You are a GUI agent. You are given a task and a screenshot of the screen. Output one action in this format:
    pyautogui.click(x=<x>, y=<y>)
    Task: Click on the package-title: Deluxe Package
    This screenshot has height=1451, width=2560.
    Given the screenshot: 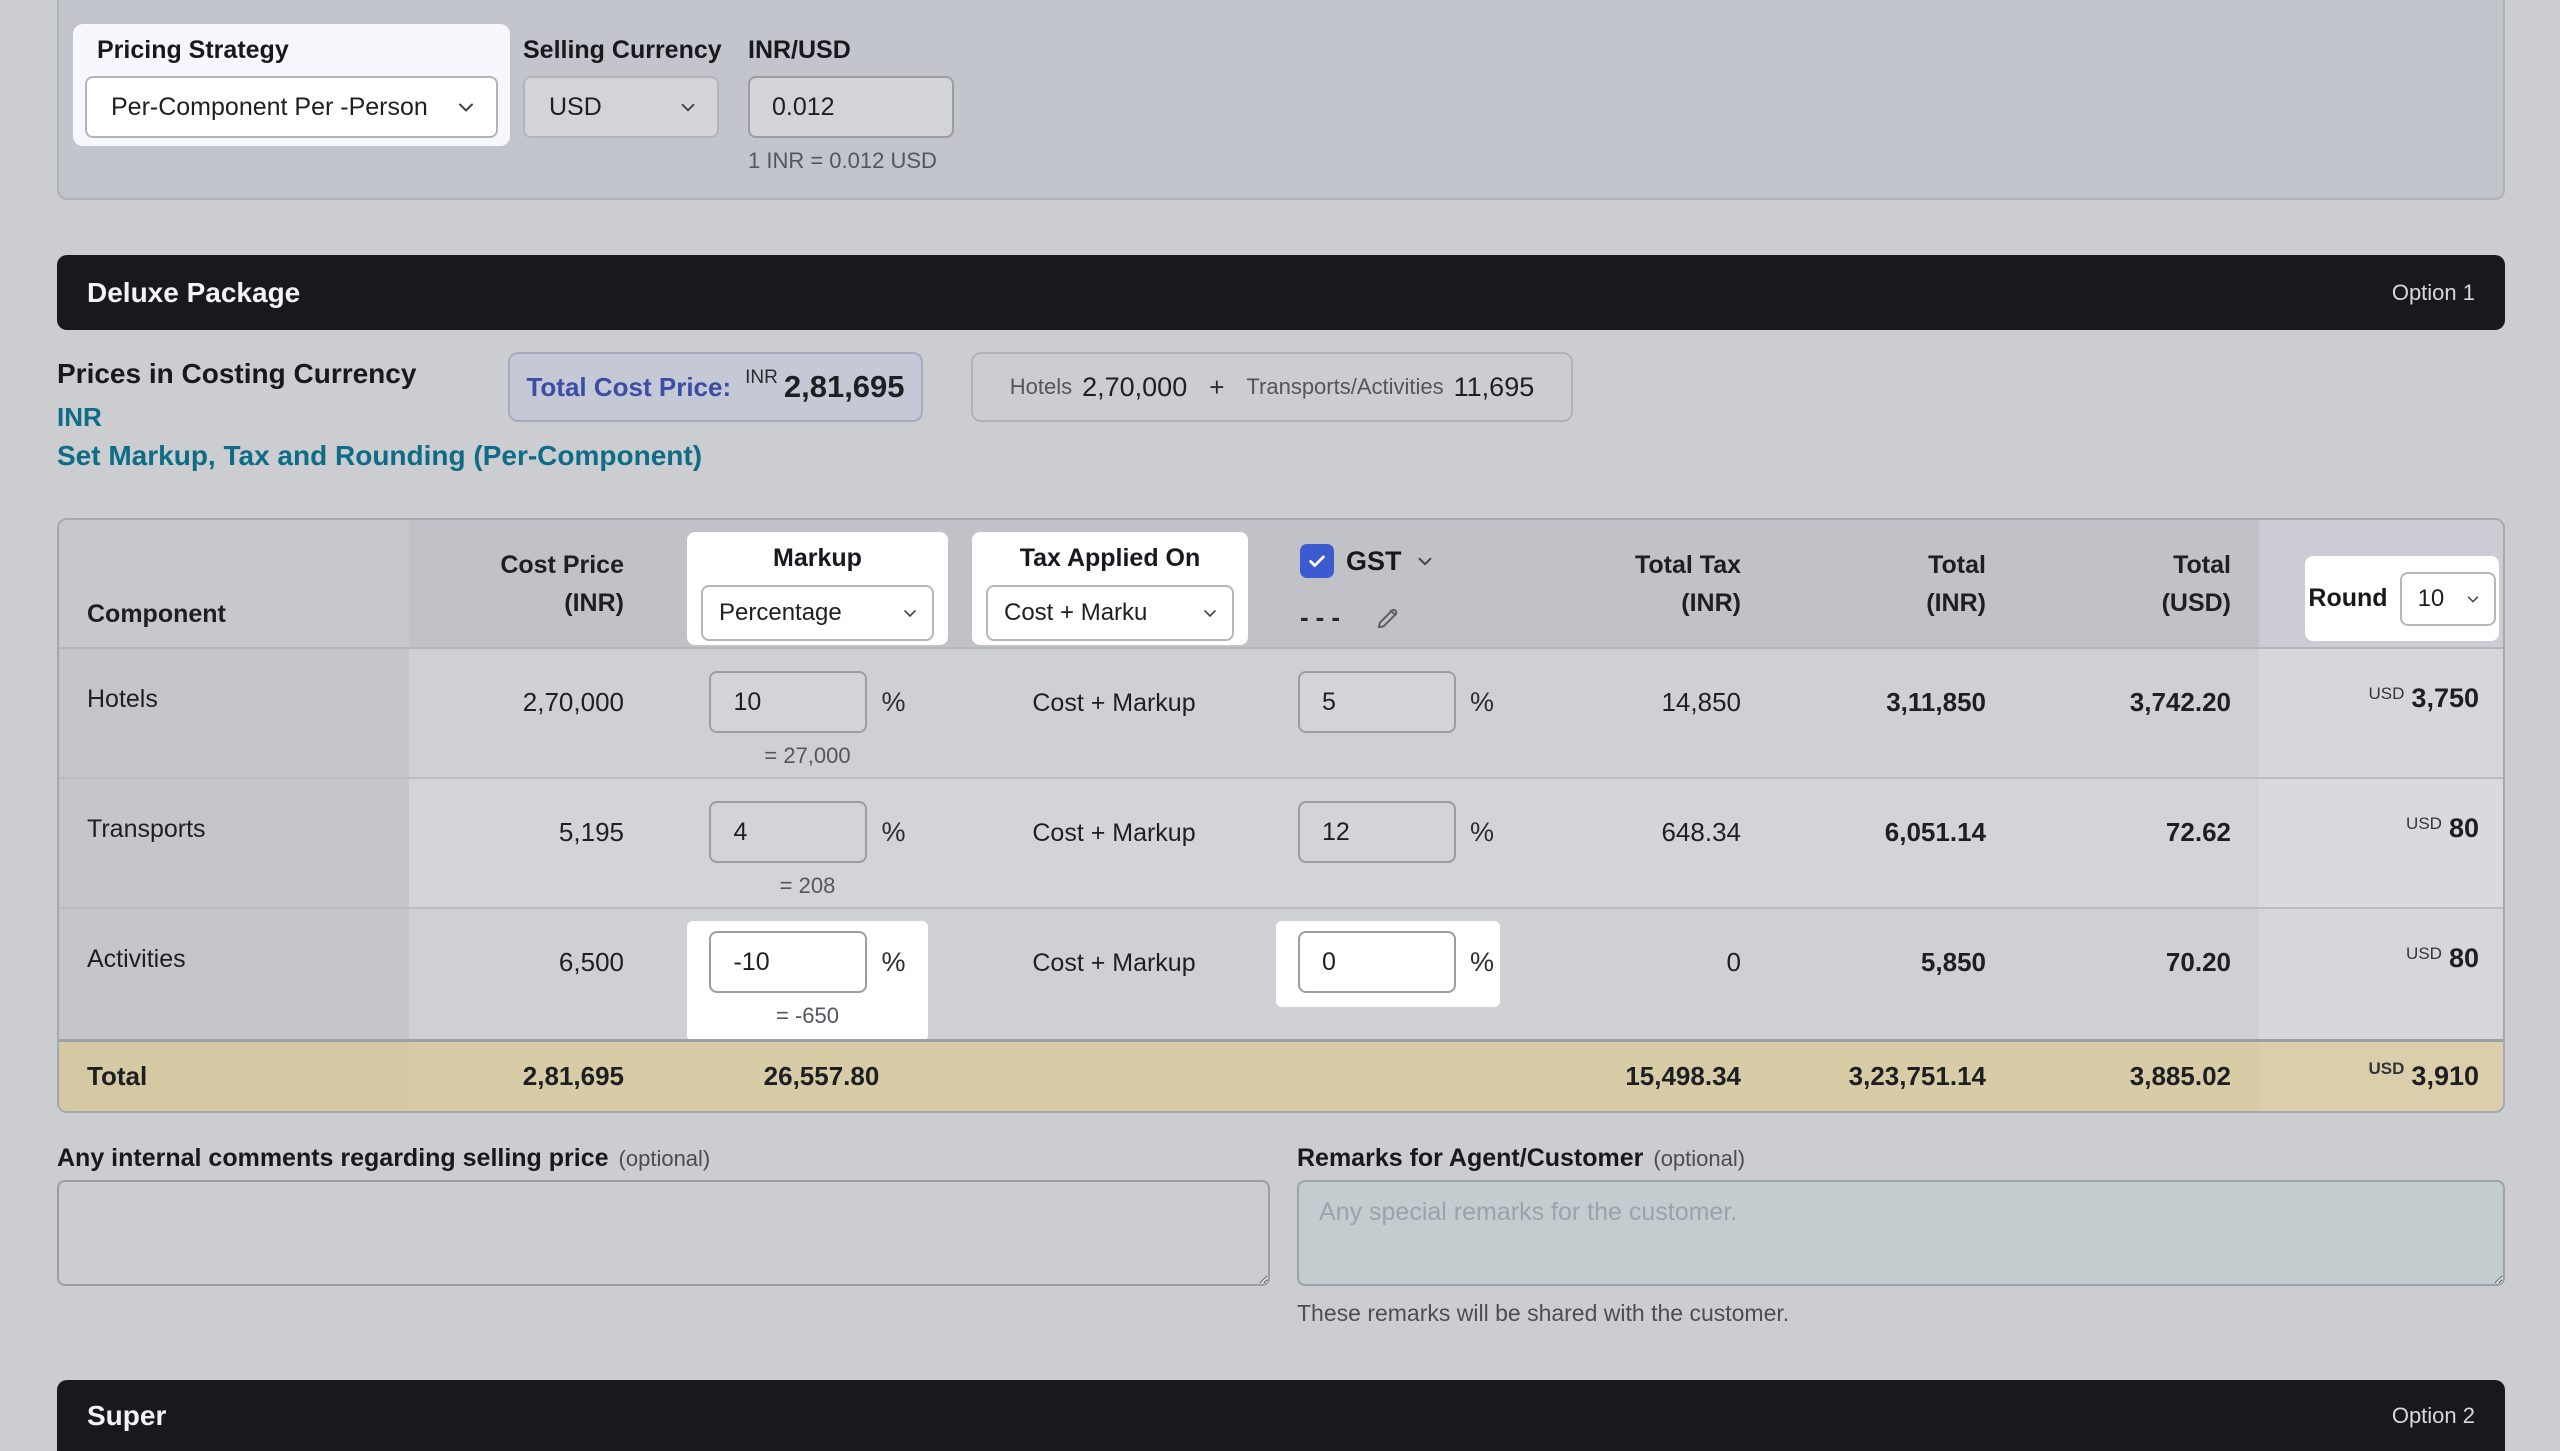 What is the action you would take?
    pyautogui.click(x=194, y=292)
    